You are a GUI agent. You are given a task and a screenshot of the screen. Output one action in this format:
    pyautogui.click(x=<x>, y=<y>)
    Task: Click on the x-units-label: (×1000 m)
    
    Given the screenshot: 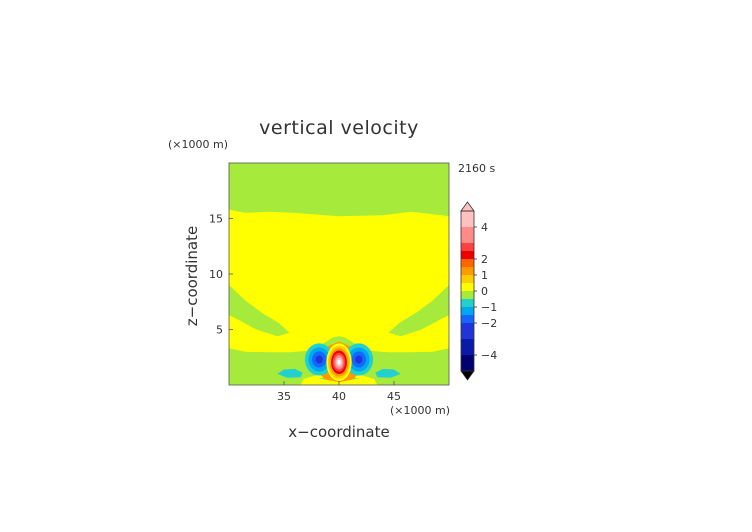 What is the action you would take?
    pyautogui.click(x=420, y=410)
    